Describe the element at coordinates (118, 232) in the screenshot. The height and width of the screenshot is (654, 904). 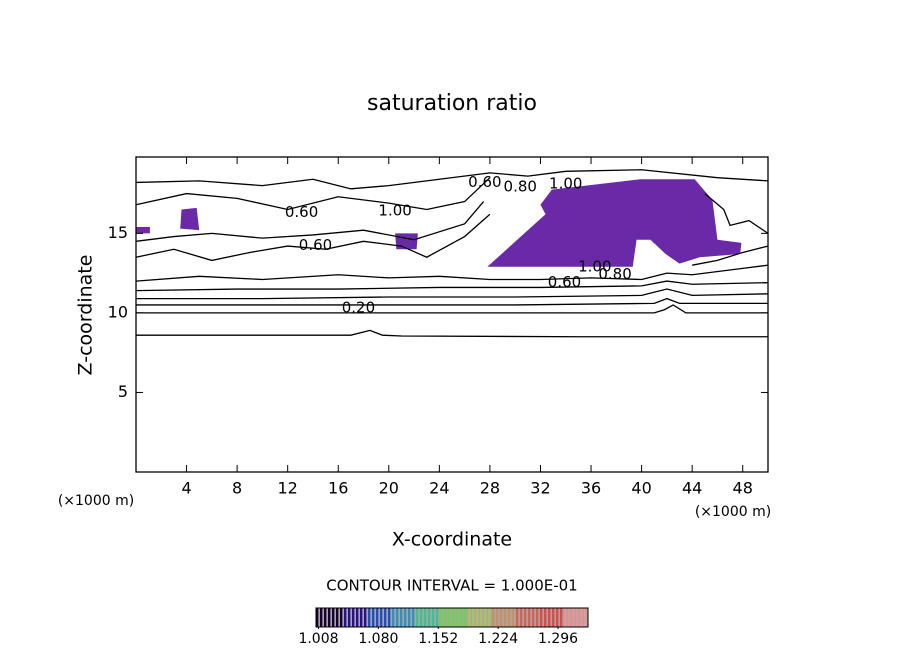
I see `y-tick-label: 15` at that location.